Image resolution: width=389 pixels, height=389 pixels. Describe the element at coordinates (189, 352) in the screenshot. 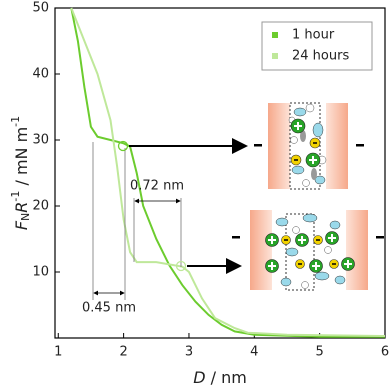

I see `x-tick-label: 3` at that location.